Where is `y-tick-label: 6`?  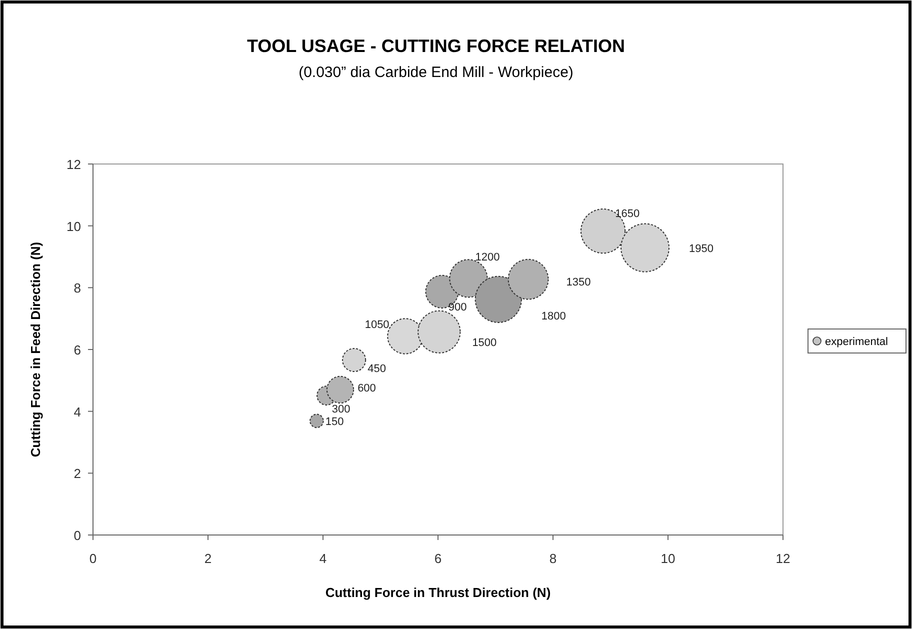 y-tick-label: 6 is located at coordinates (77, 350).